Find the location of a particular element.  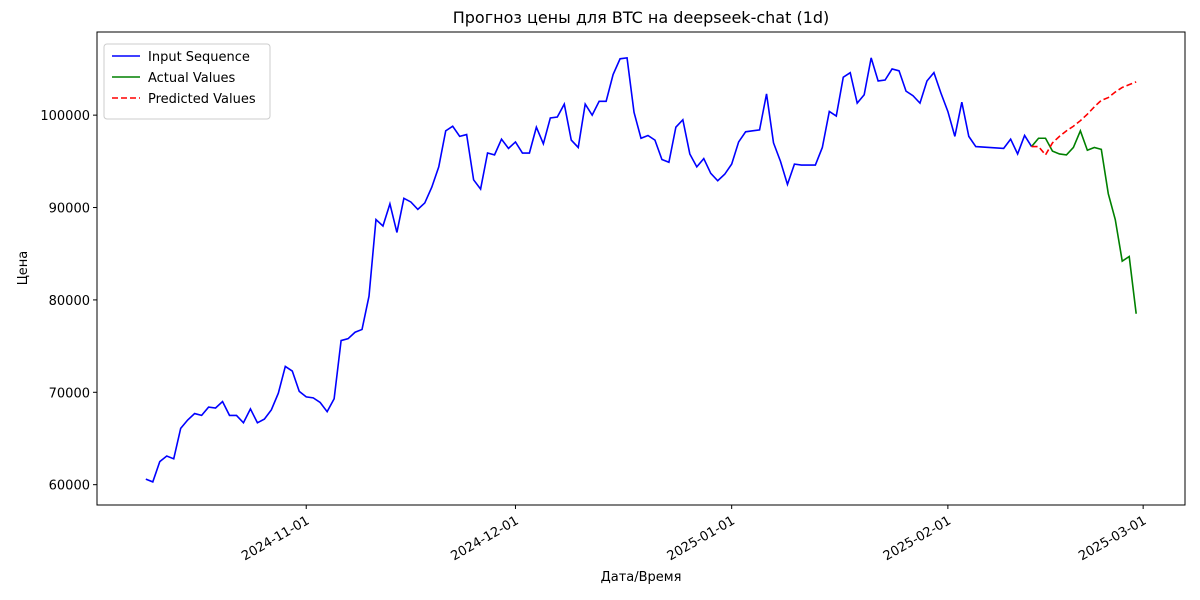

y-tick-label: 60000 is located at coordinates (69, 486).